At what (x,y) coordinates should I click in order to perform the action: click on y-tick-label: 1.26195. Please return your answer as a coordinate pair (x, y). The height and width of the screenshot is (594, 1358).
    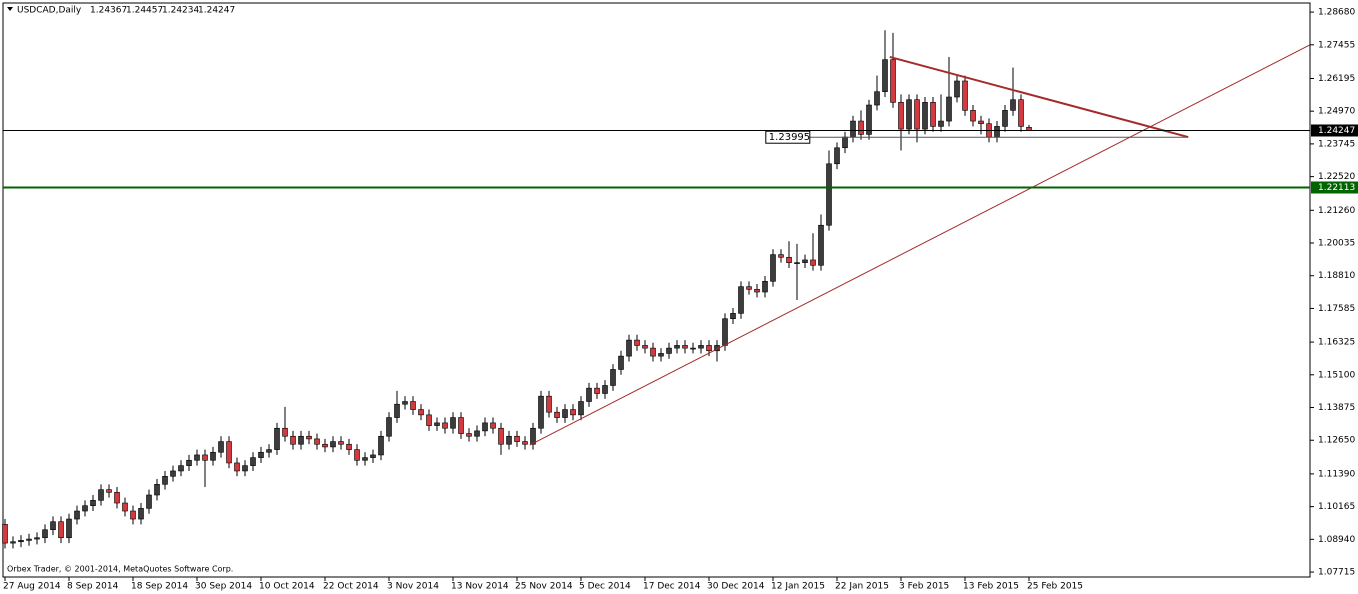
    Looking at the image, I should click on (1336, 79).